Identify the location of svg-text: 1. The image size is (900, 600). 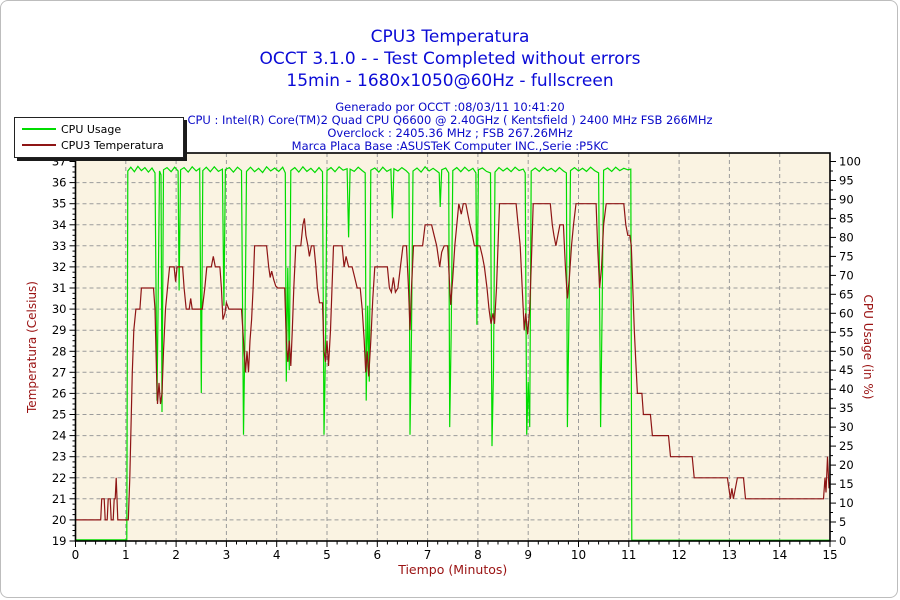
(126, 555).